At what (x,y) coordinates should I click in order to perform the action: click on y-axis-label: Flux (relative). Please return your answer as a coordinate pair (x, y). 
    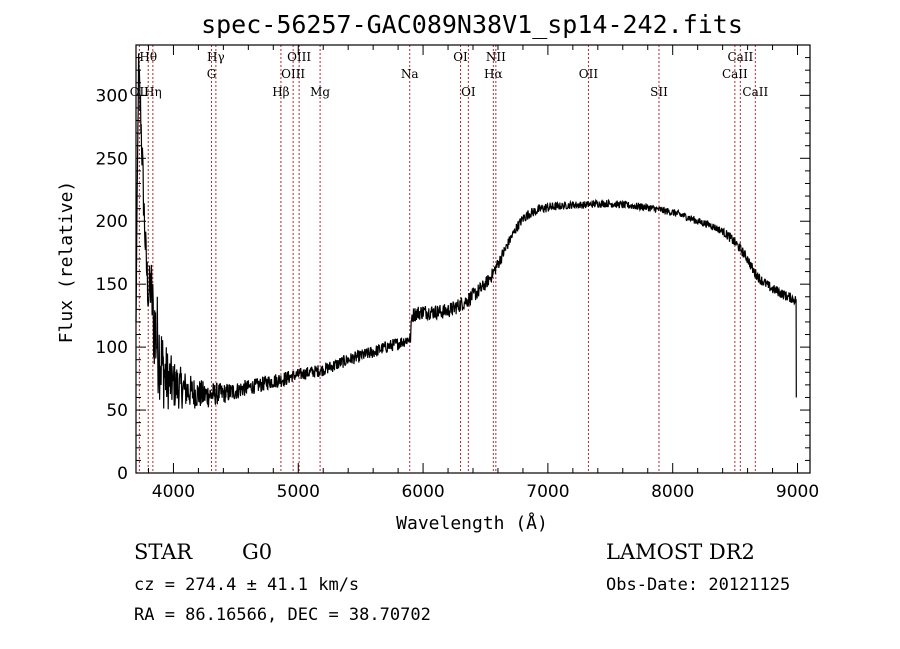
    Looking at the image, I should click on (66, 262).